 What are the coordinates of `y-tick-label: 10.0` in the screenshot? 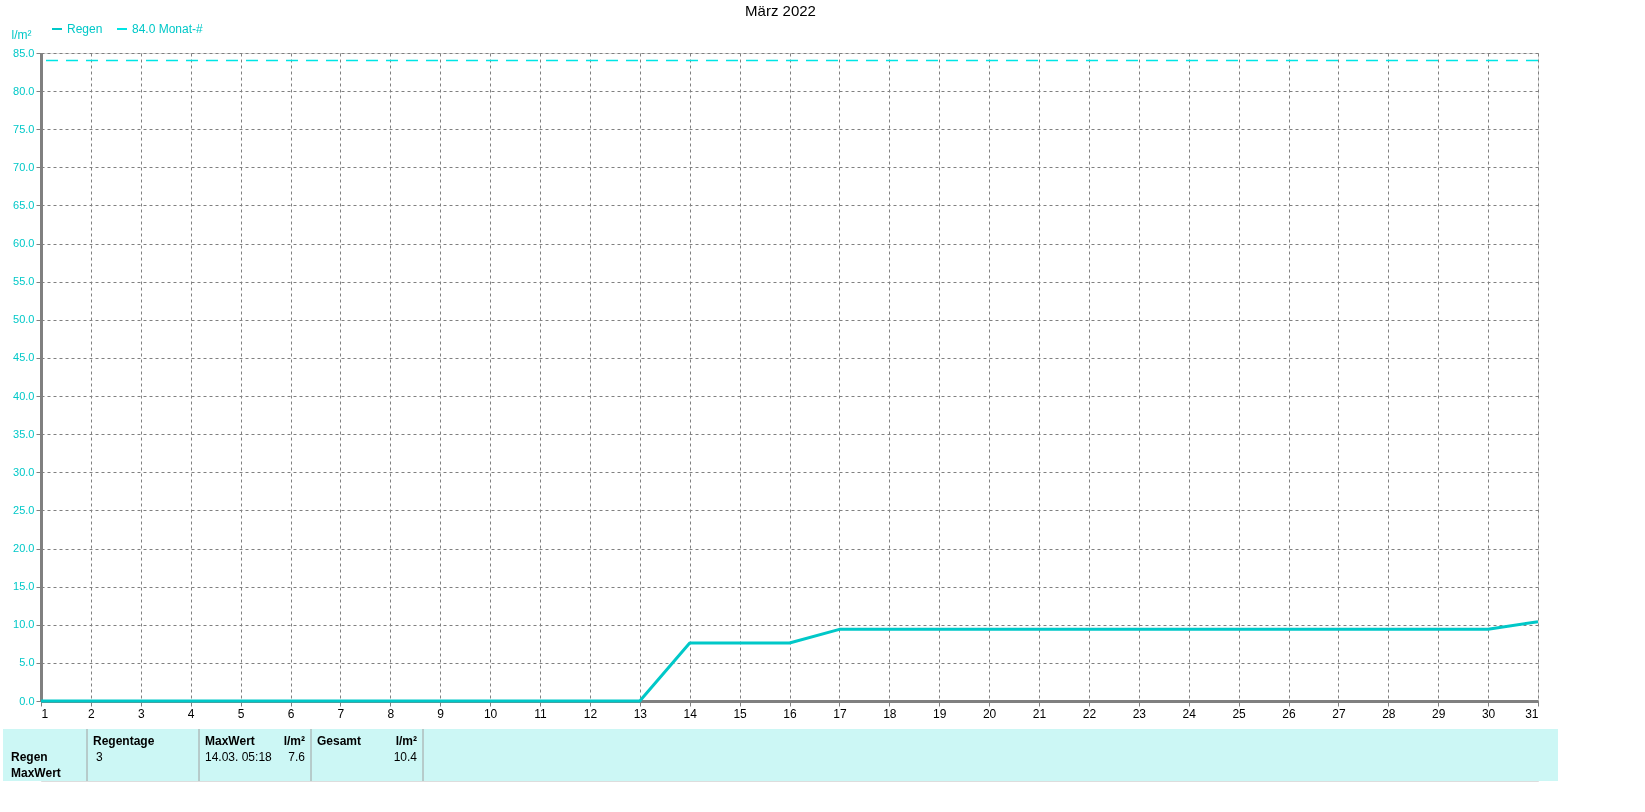 It's located at (24, 624).